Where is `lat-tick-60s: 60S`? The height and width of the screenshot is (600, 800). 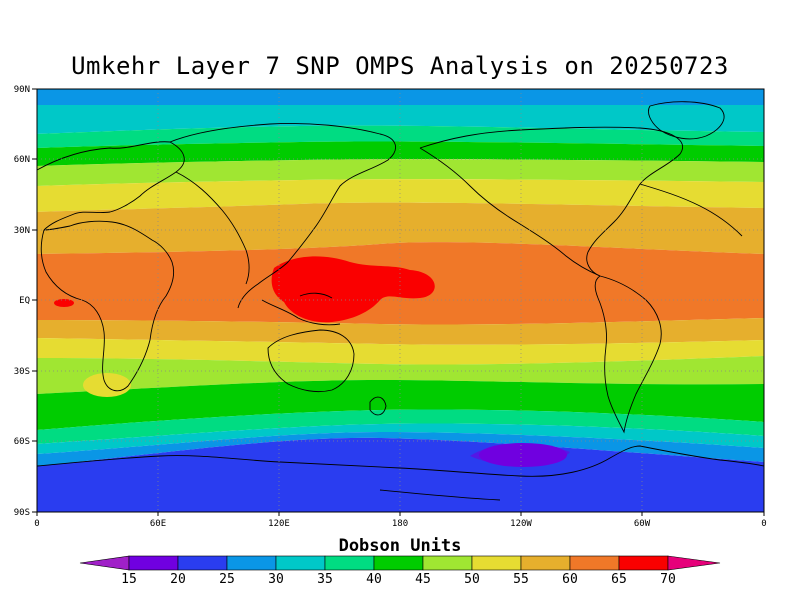 lat-tick-60s: 60S is located at coordinates (22, 442).